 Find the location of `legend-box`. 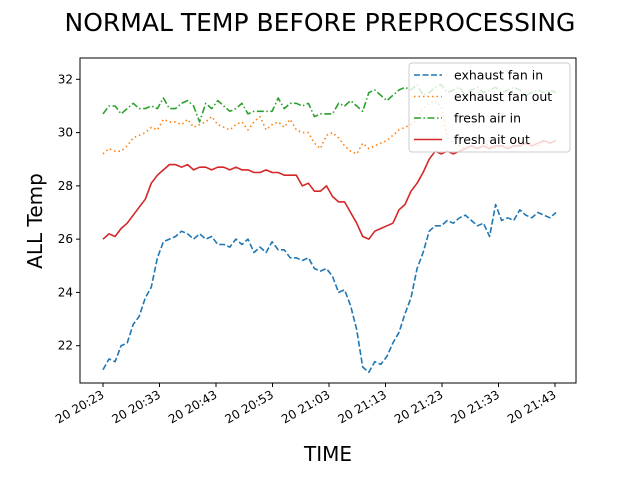

legend-box is located at coordinates (489, 107).